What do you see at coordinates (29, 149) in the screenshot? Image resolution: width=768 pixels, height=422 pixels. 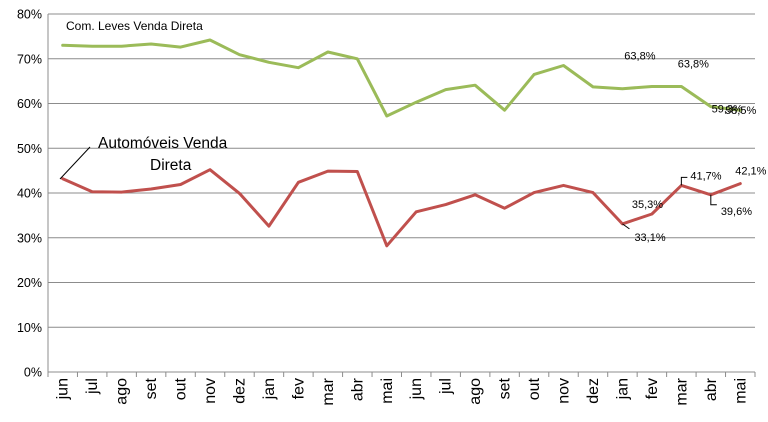 I see `y-tick-label: 50%` at bounding box center [29, 149].